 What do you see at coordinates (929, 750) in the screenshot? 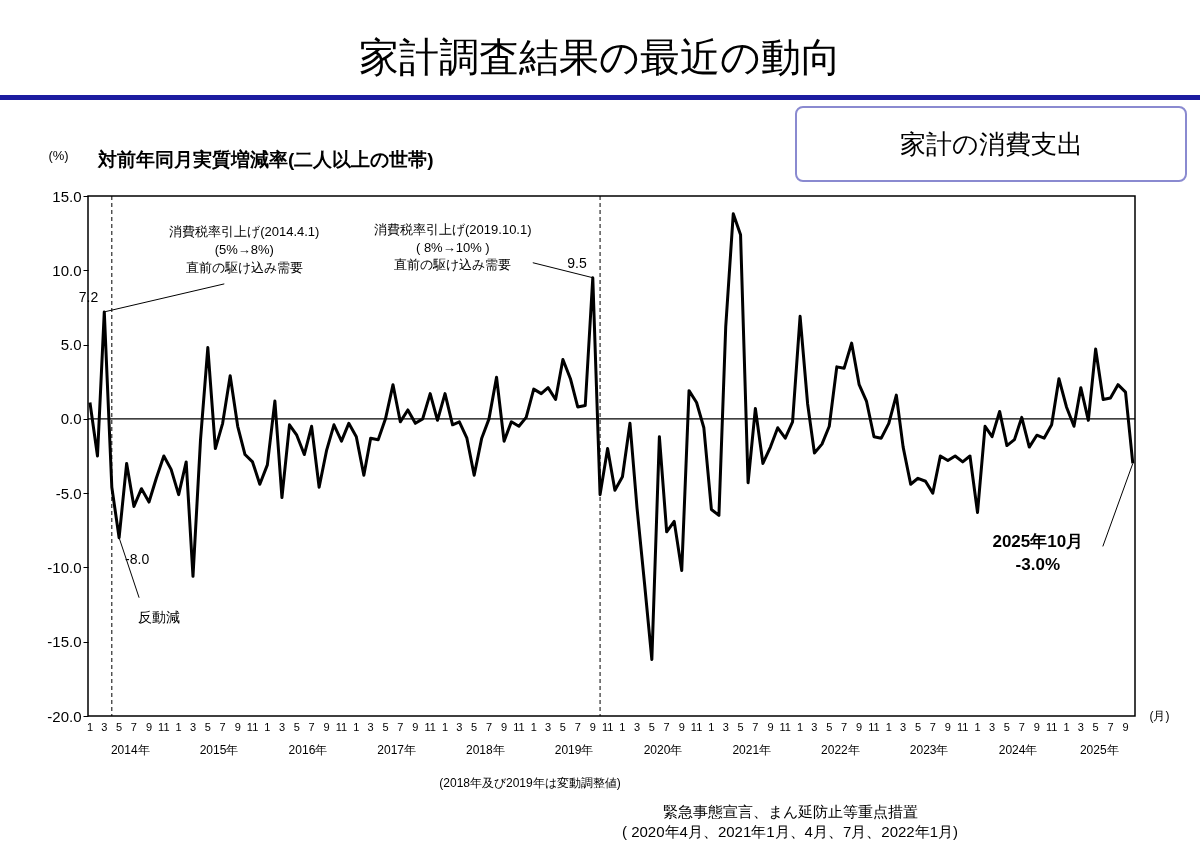
I see `x2-tick-label: 2023年` at bounding box center [929, 750].